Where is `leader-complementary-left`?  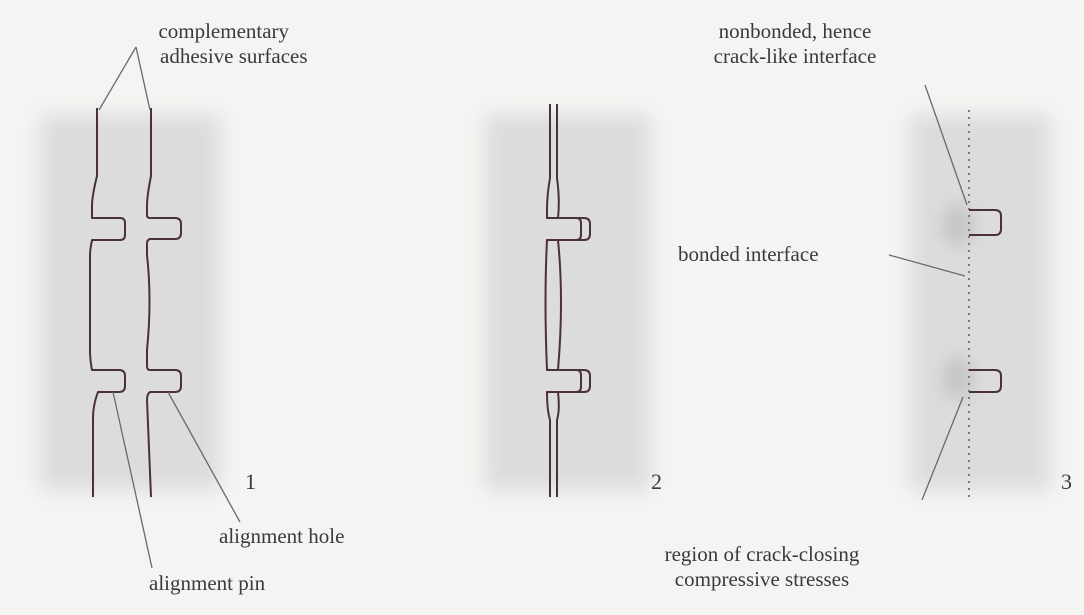 leader-complementary-left is located at coordinates (117, 78).